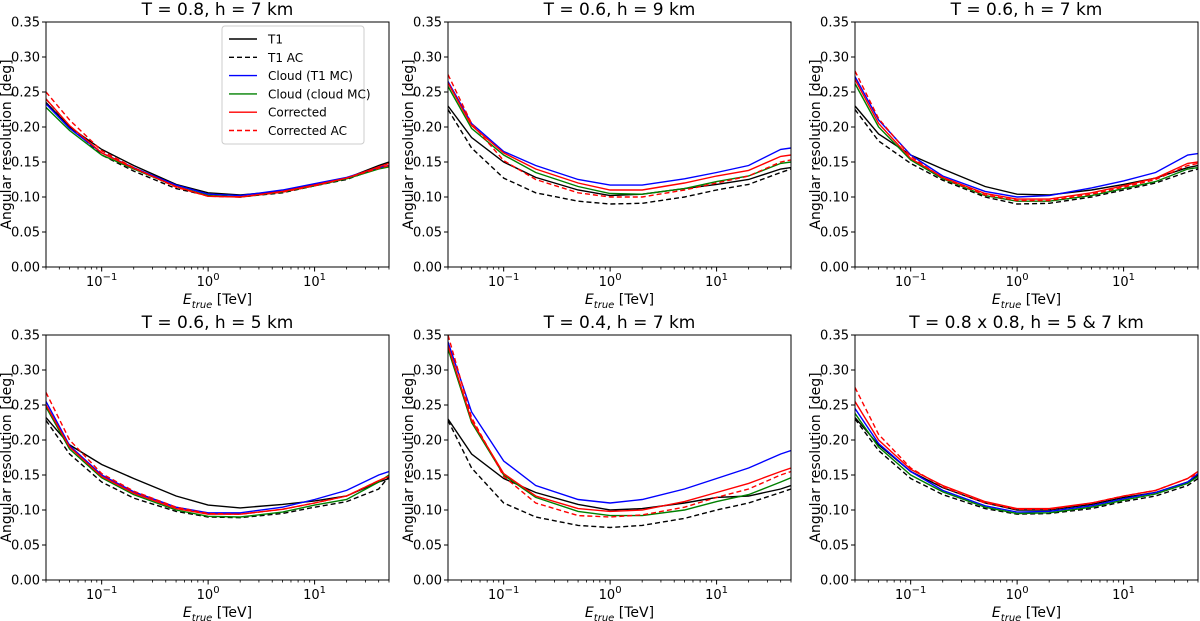 The width and height of the screenshot is (1200, 621). What do you see at coordinates (619, 151) in the screenshot?
I see `series-line-t1` at bounding box center [619, 151].